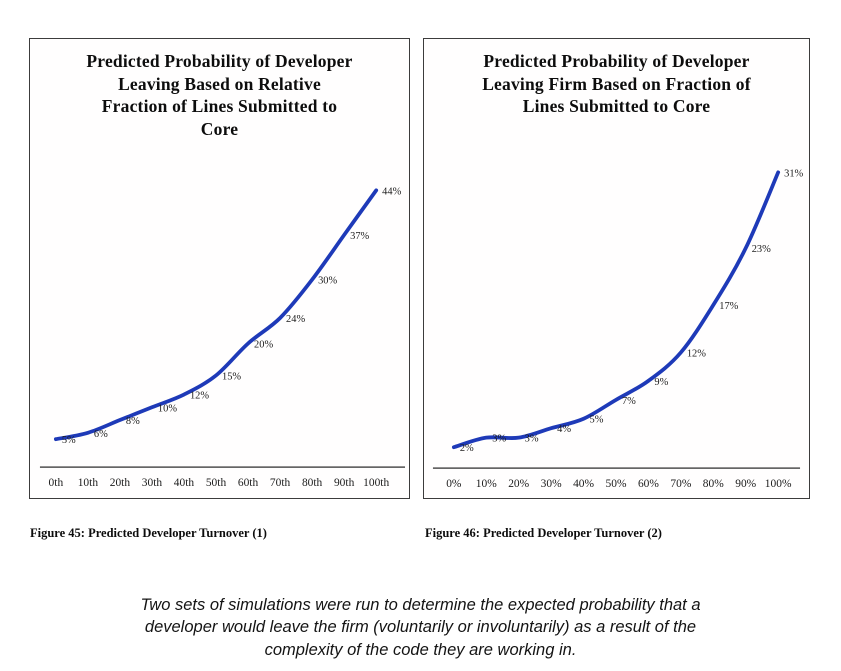  What do you see at coordinates (551, 484) in the screenshot?
I see `x-tick-label: 30%` at bounding box center [551, 484].